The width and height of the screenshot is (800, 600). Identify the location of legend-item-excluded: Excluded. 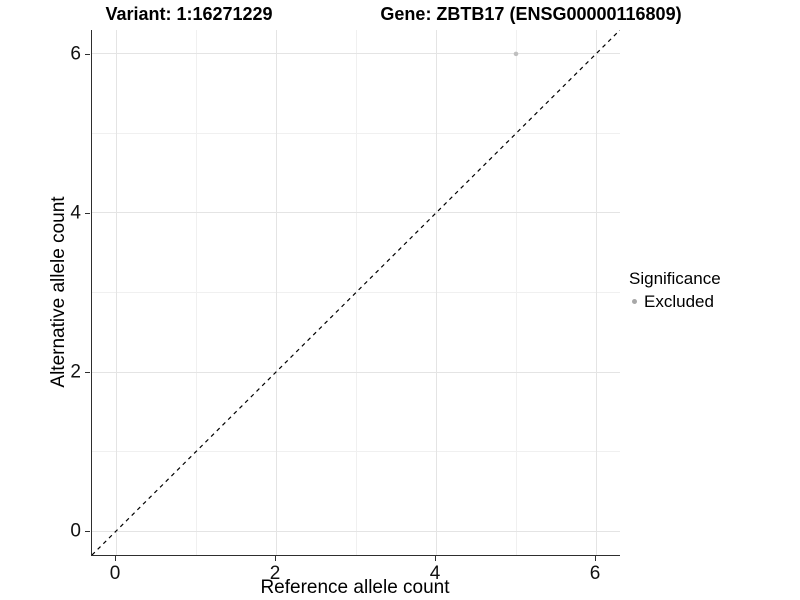
(675, 301).